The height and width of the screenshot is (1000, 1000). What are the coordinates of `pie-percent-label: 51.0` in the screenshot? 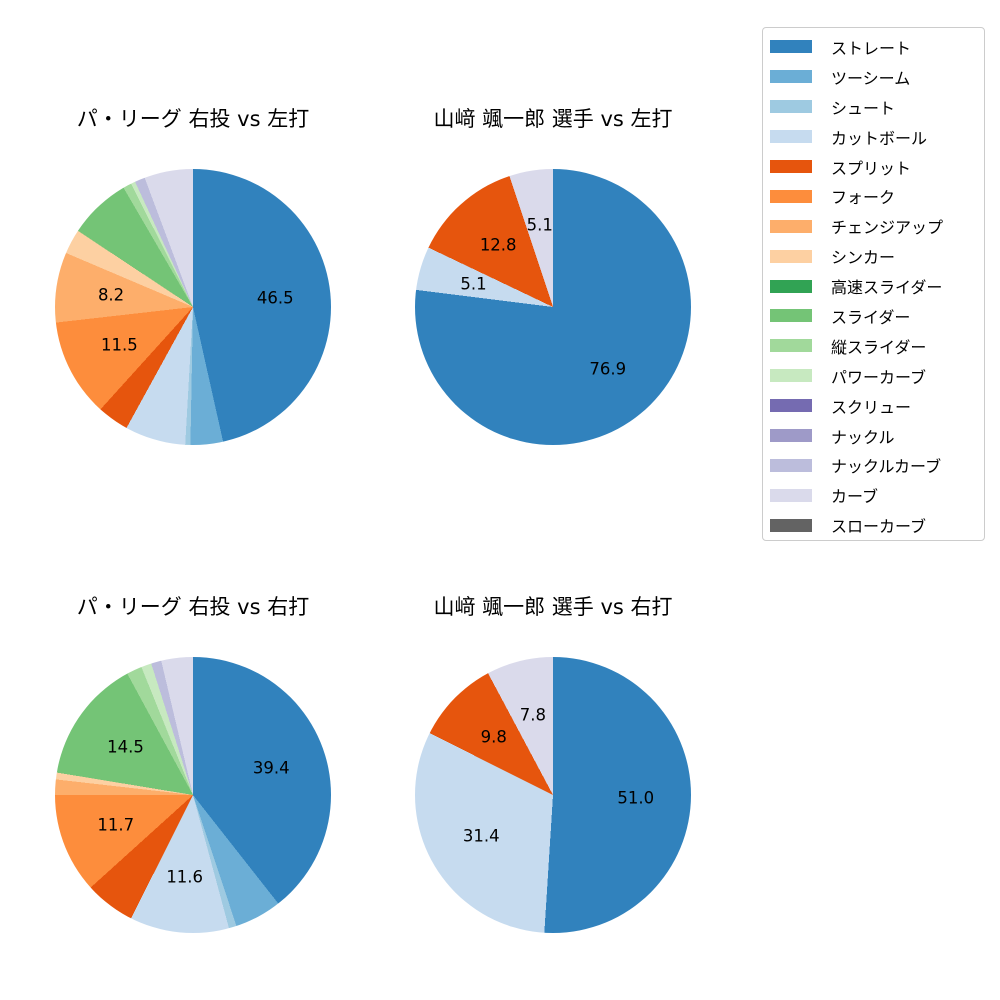 It's located at (636, 798).